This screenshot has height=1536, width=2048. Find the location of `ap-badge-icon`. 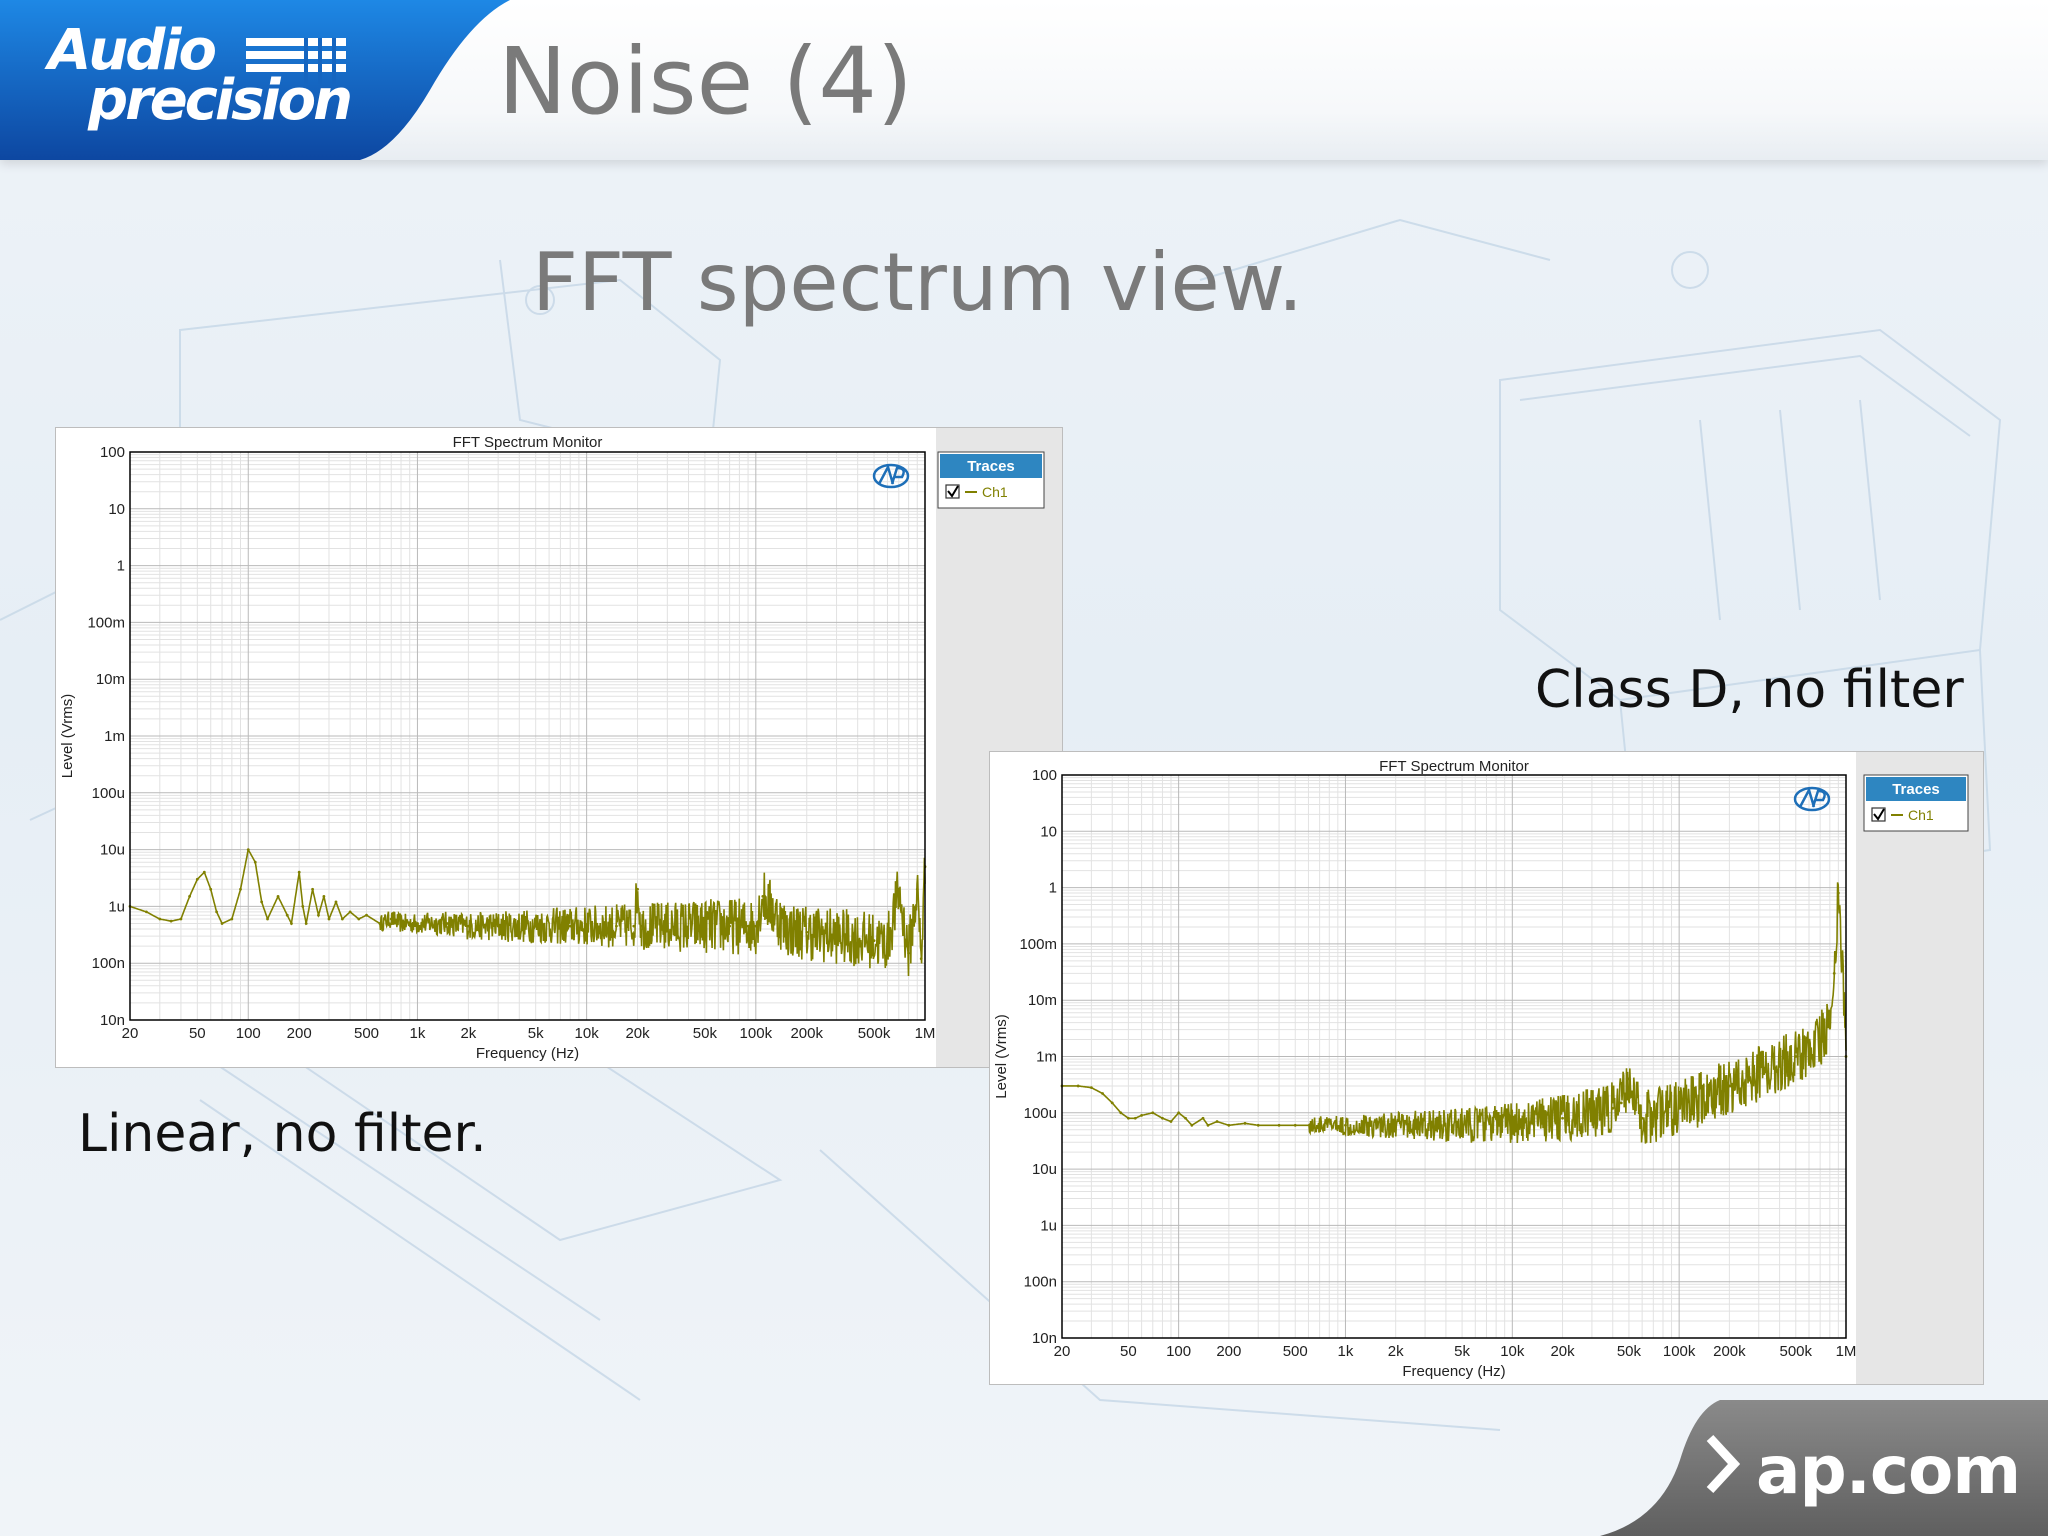

ap-badge-icon is located at coordinates (1812, 799).